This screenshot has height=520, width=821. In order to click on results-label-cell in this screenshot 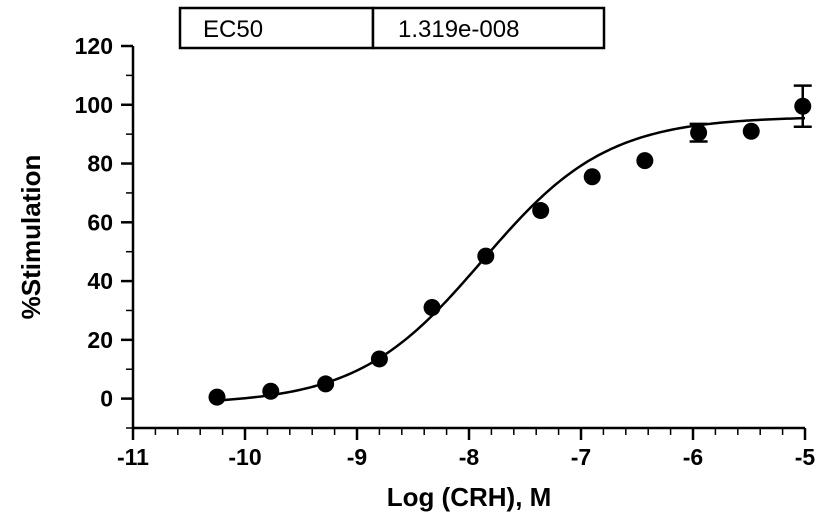, I will do `click(276, 28)`.